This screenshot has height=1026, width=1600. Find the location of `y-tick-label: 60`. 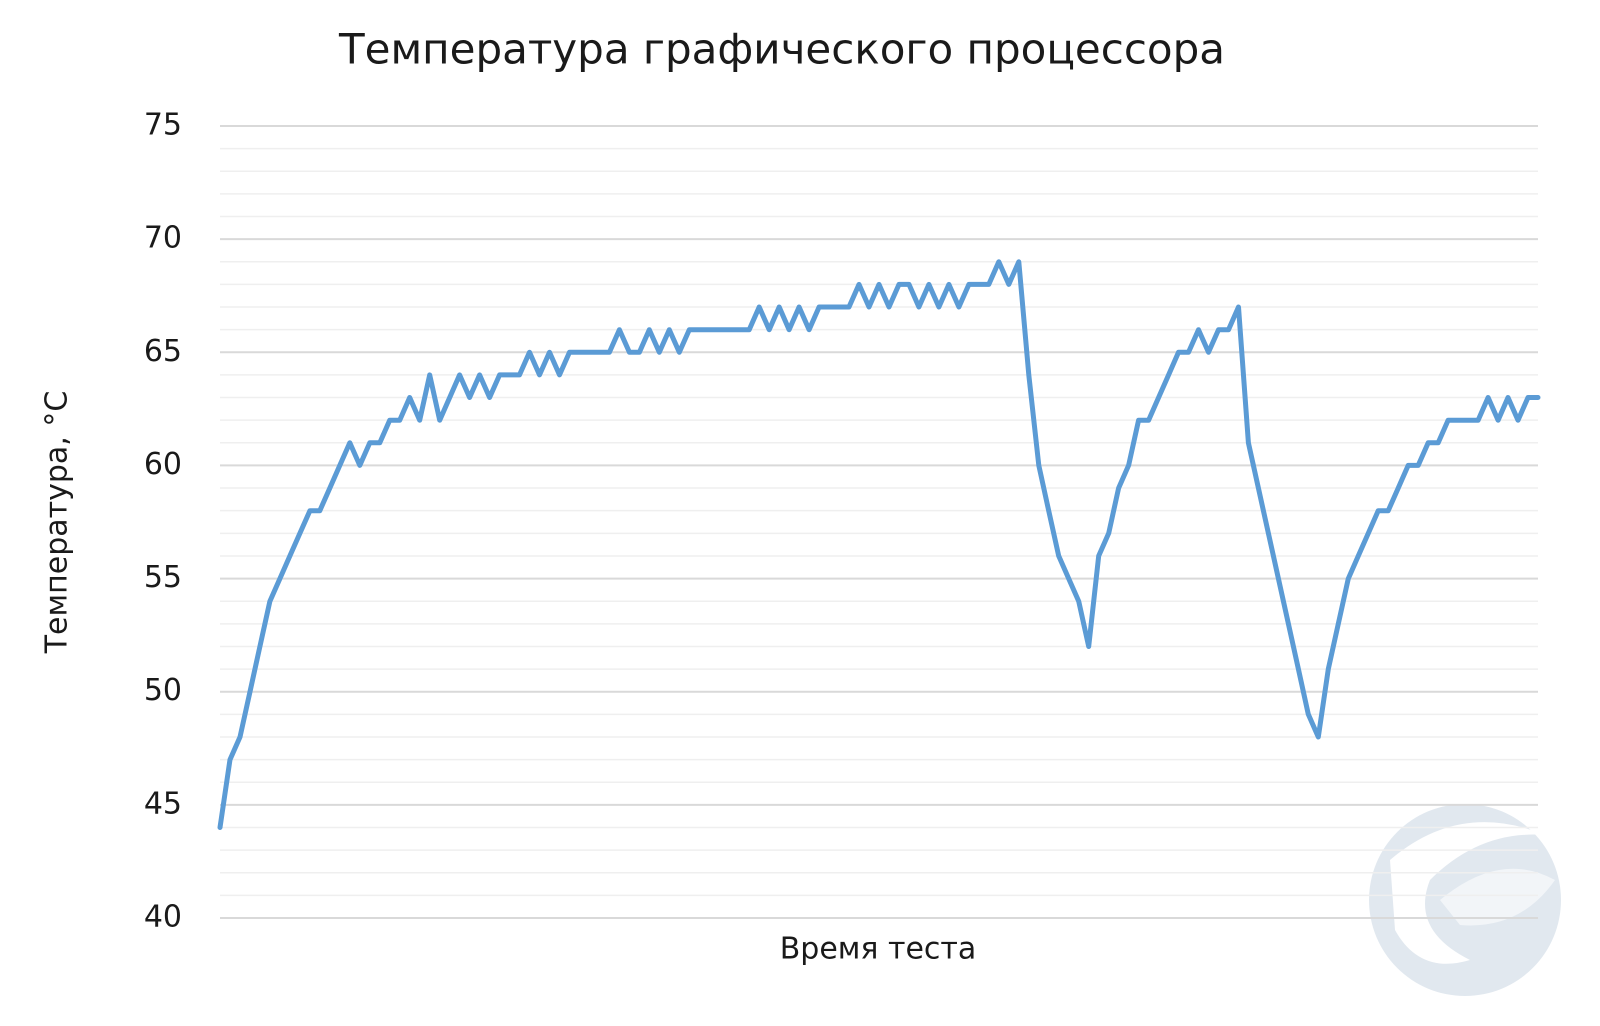

y-tick-label: 60 is located at coordinates (163, 464).